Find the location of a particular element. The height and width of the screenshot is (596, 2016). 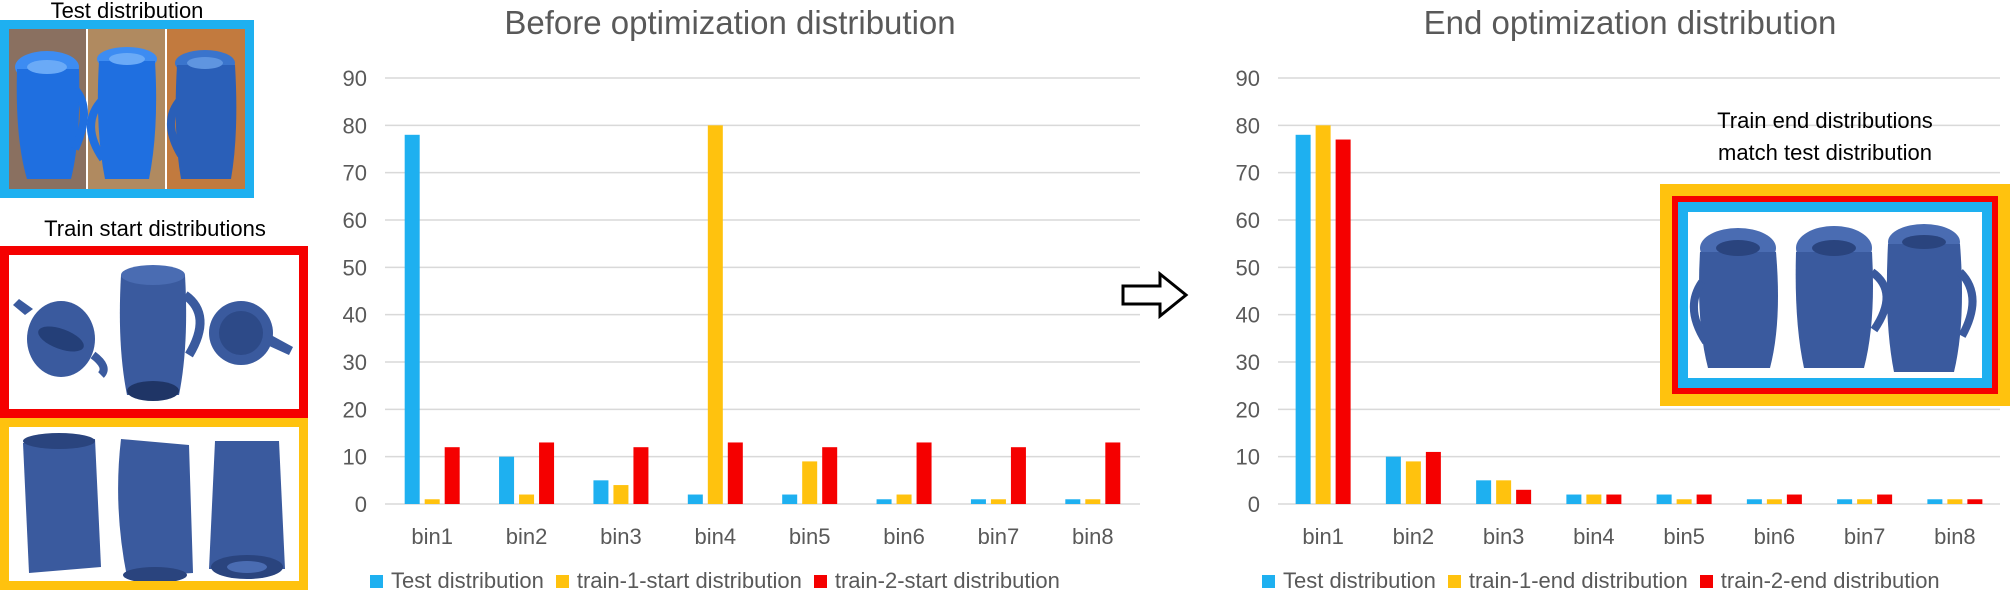

y-tick-label: 60 is located at coordinates (1248, 220).